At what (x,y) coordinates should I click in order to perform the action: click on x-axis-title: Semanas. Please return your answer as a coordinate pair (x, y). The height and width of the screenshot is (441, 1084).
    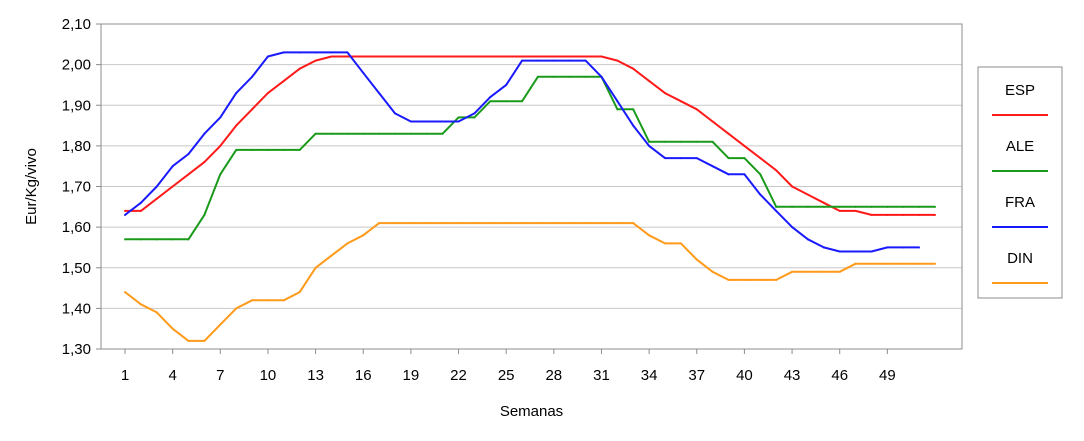
    Looking at the image, I should click on (531, 411).